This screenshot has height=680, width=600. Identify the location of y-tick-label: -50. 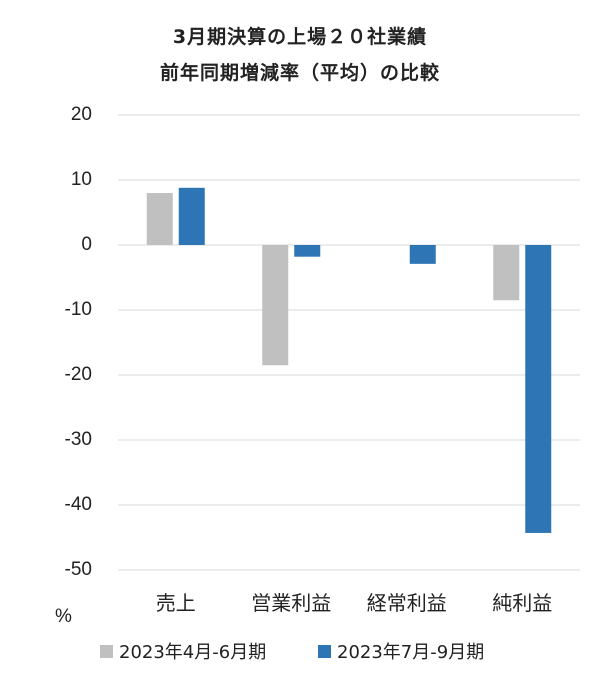
(78, 569).